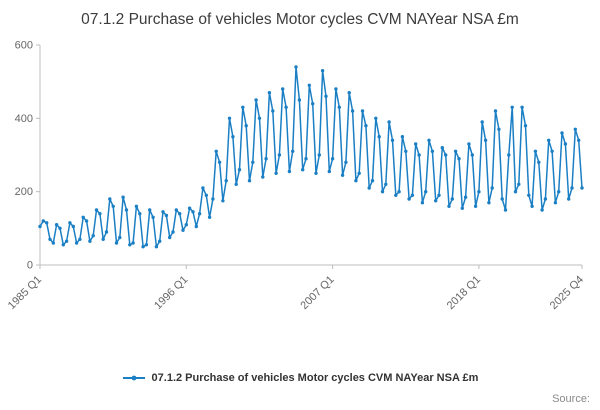 This screenshot has height=410, width=600. I want to click on x-tick-label: 2018 Q1, so click(464, 293).